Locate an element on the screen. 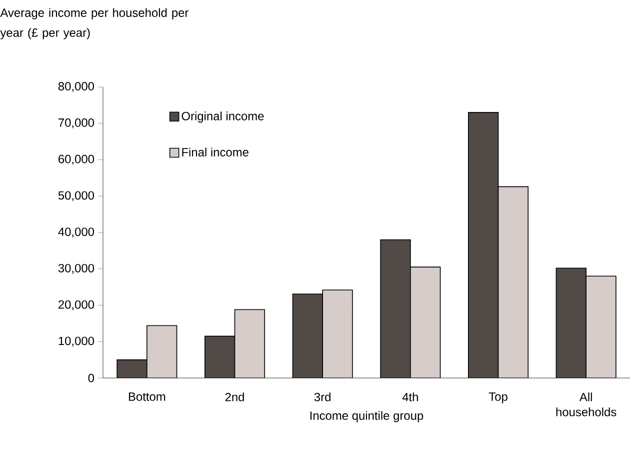  y-tick-label: 30,000 is located at coordinates (76, 269).